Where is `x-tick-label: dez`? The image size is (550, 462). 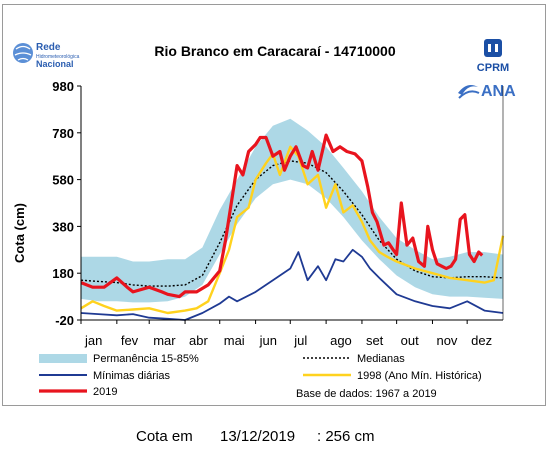 x-tick-label: dez is located at coordinates (481, 340).